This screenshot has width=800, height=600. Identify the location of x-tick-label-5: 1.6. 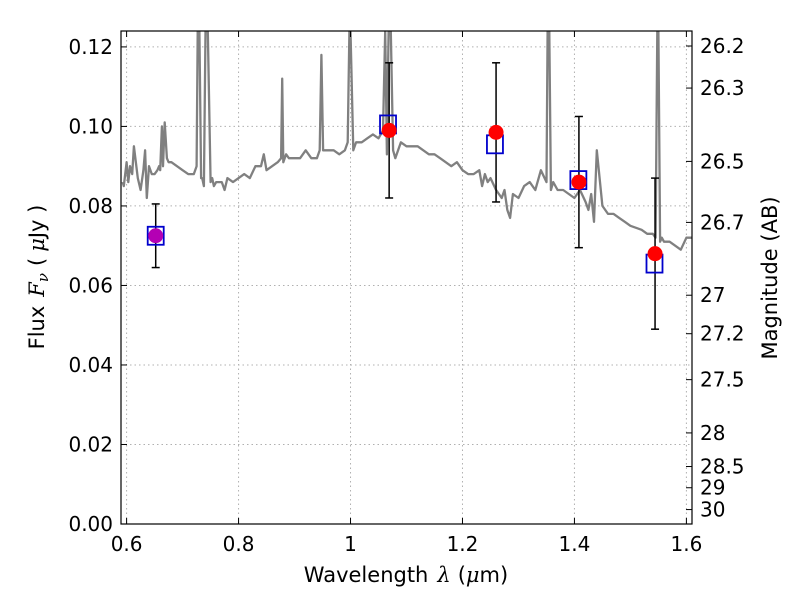
(686, 544).